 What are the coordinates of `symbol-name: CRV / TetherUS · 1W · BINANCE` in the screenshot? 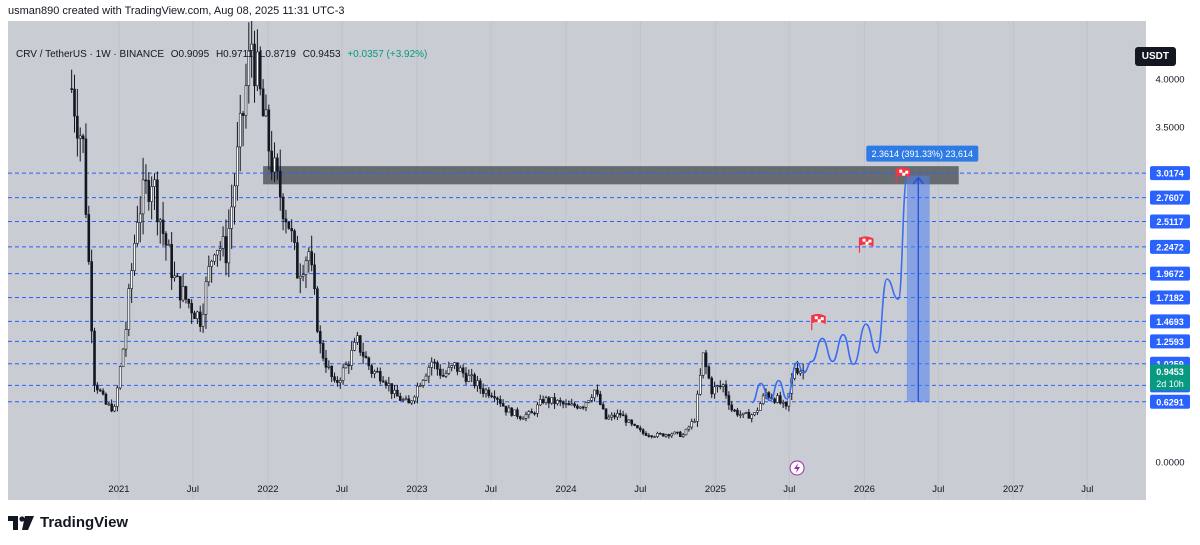 It's located at (90, 54).